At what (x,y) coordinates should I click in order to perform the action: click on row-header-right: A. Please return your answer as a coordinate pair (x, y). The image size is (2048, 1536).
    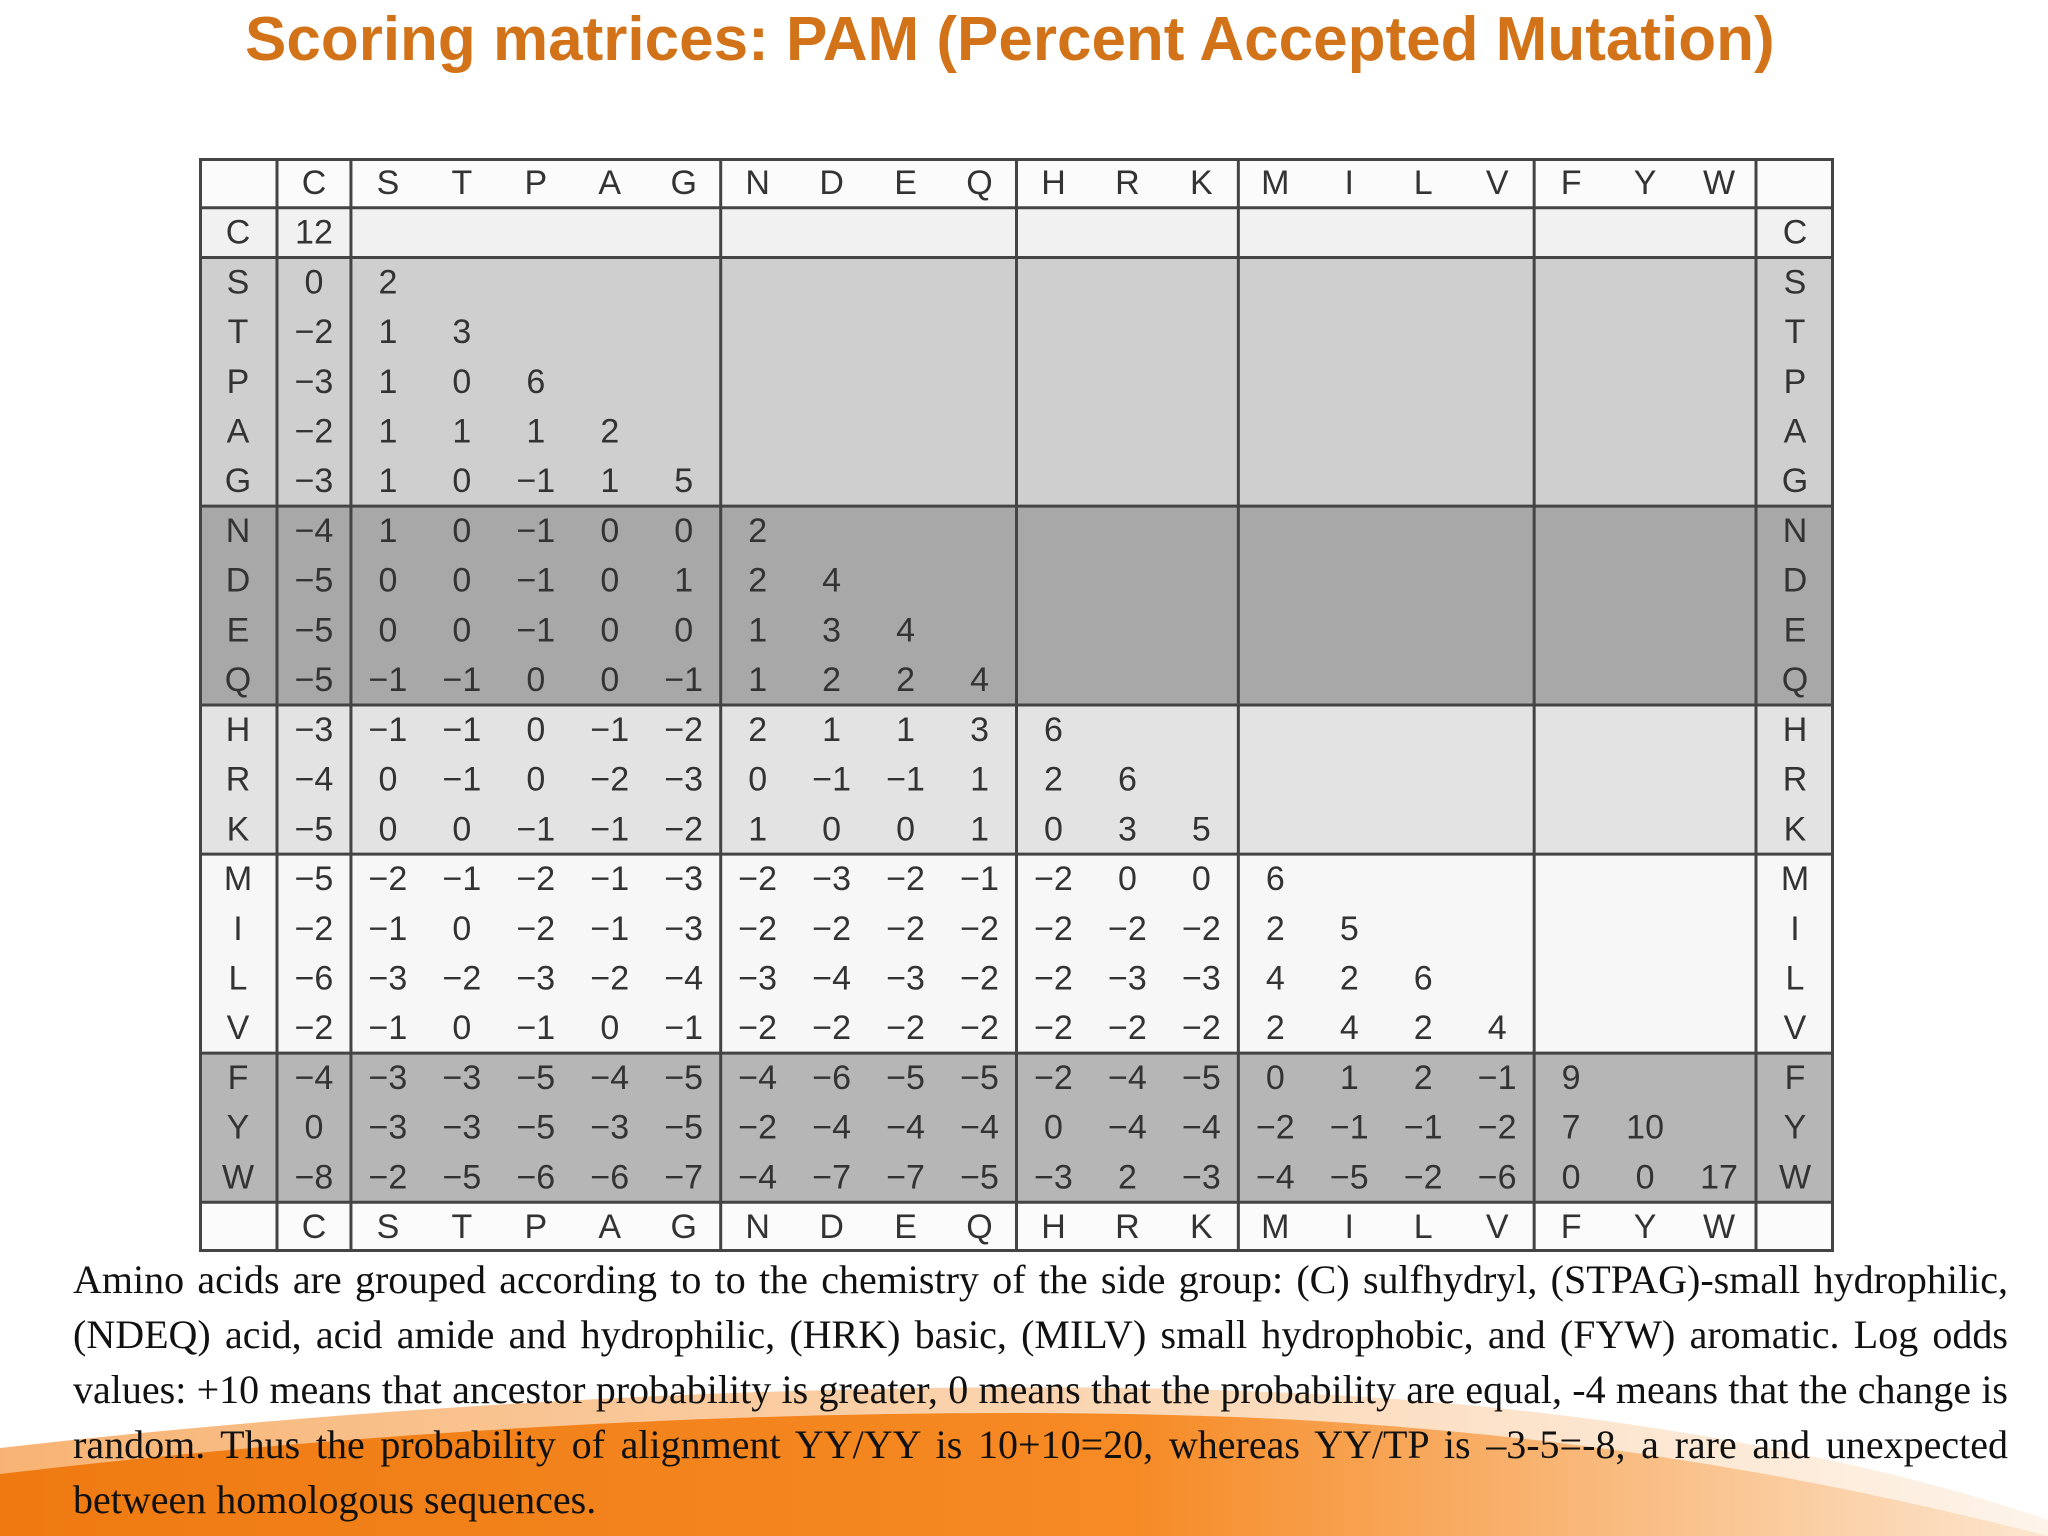
    Looking at the image, I should click on (1795, 432).